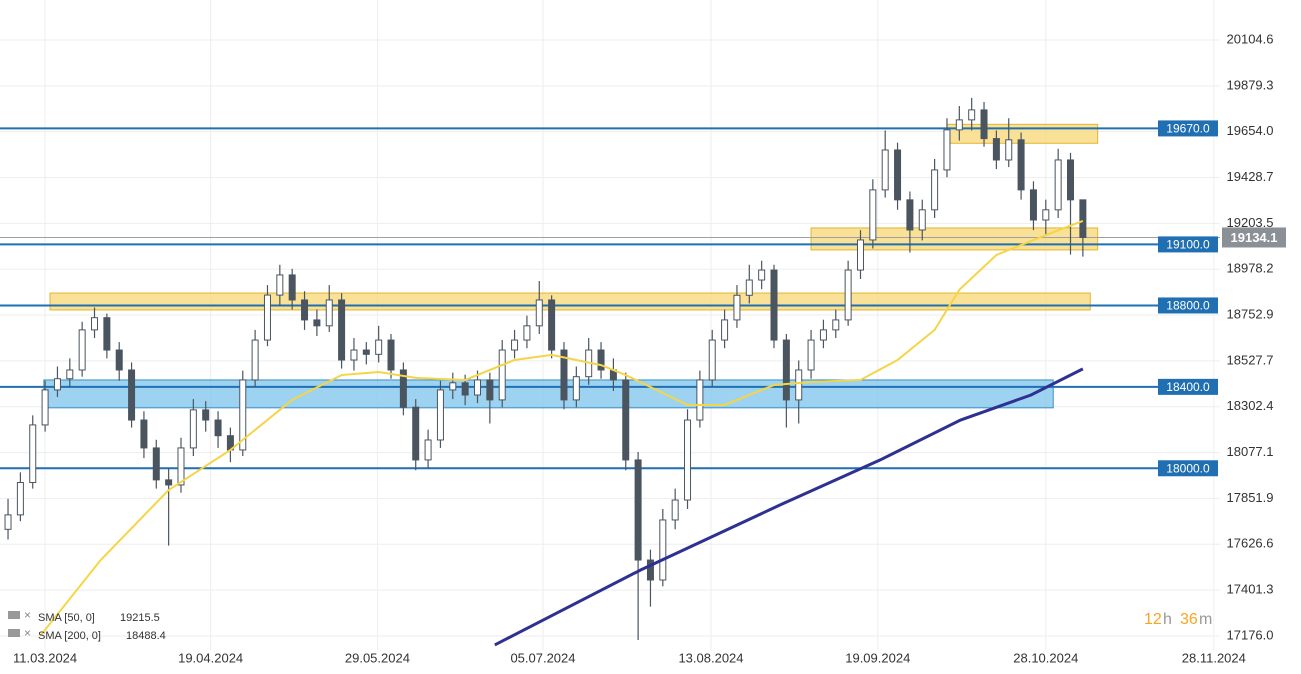 The image size is (1301, 674). What do you see at coordinates (1250, 222) in the screenshot?
I see `y-tick-label: 19203.5` at bounding box center [1250, 222].